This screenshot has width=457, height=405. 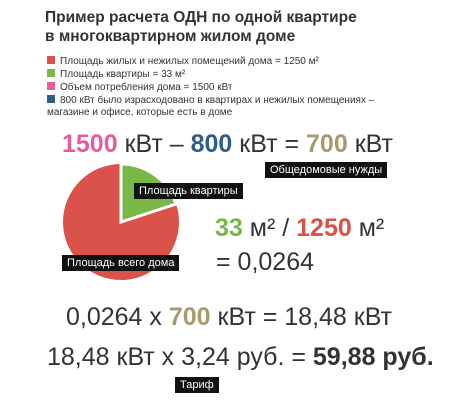 I want to click on unit: кВт –, so click(x=154, y=144).